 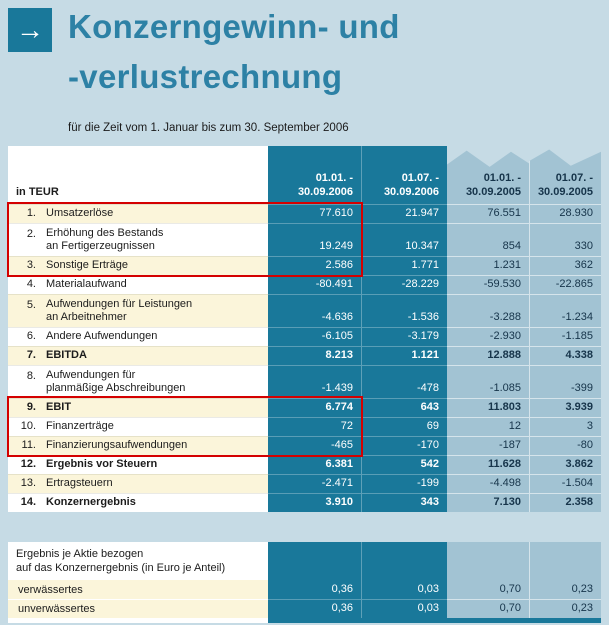 I want to click on value-cell: -28.229, so click(x=404, y=284).